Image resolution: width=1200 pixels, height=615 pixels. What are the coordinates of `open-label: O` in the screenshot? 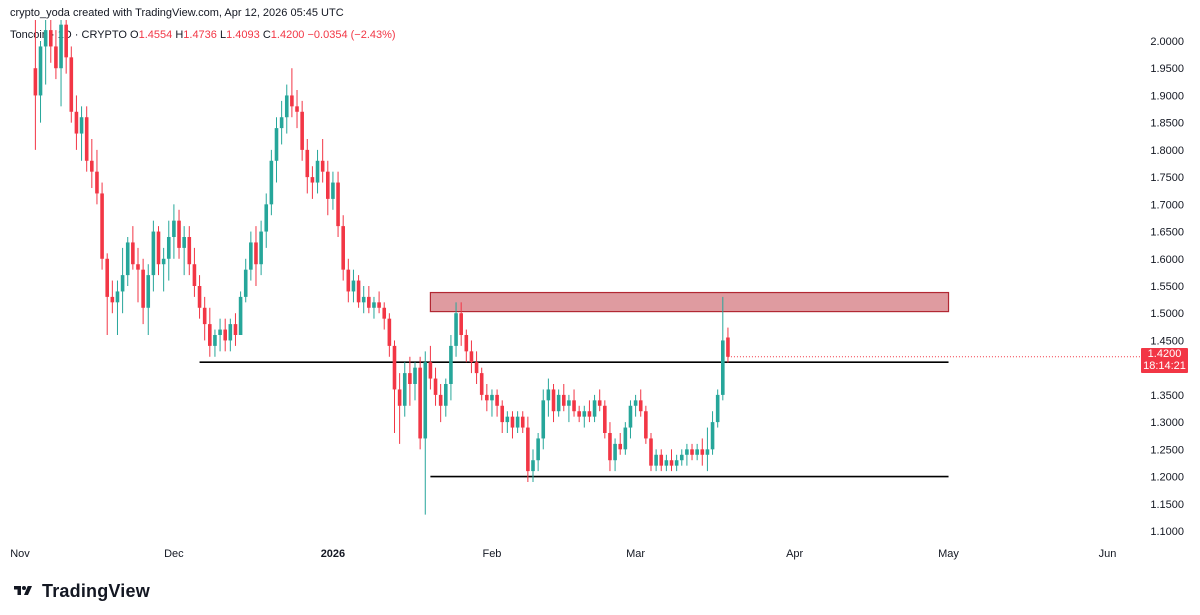 It's located at (134, 35).